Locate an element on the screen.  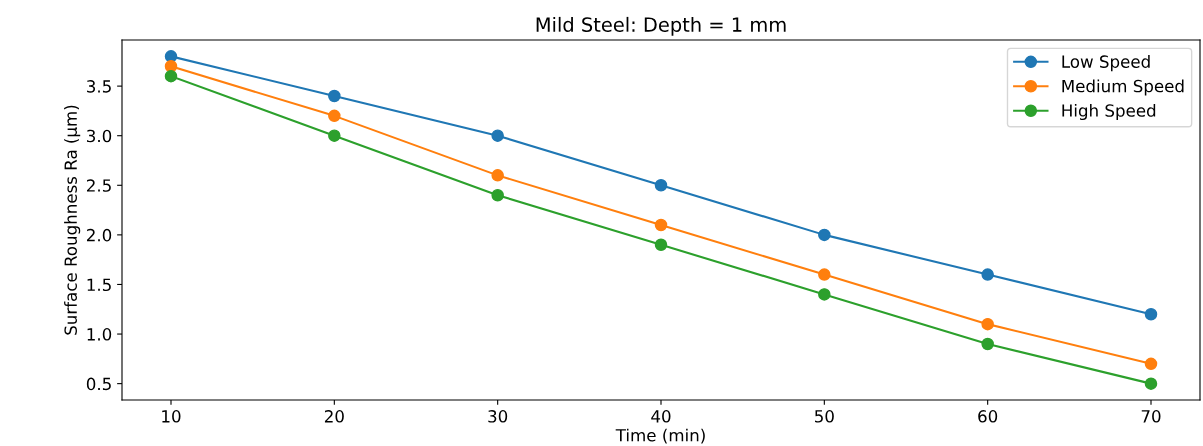
x-tick-label: 30 is located at coordinates (498, 416).